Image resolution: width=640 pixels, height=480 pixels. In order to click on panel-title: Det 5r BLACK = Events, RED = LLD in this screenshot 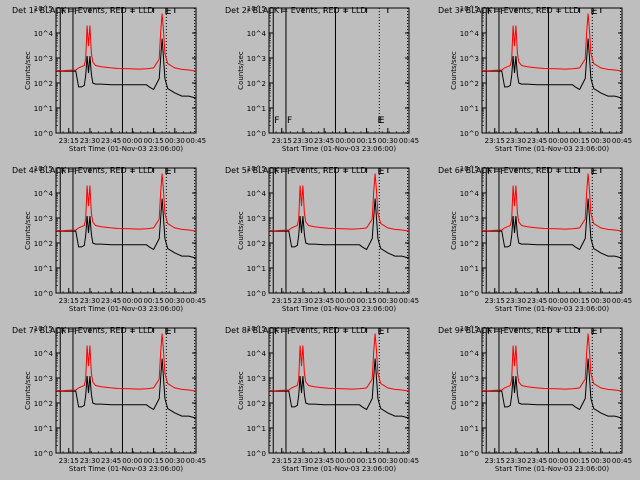, I will do `click(296, 170)`.